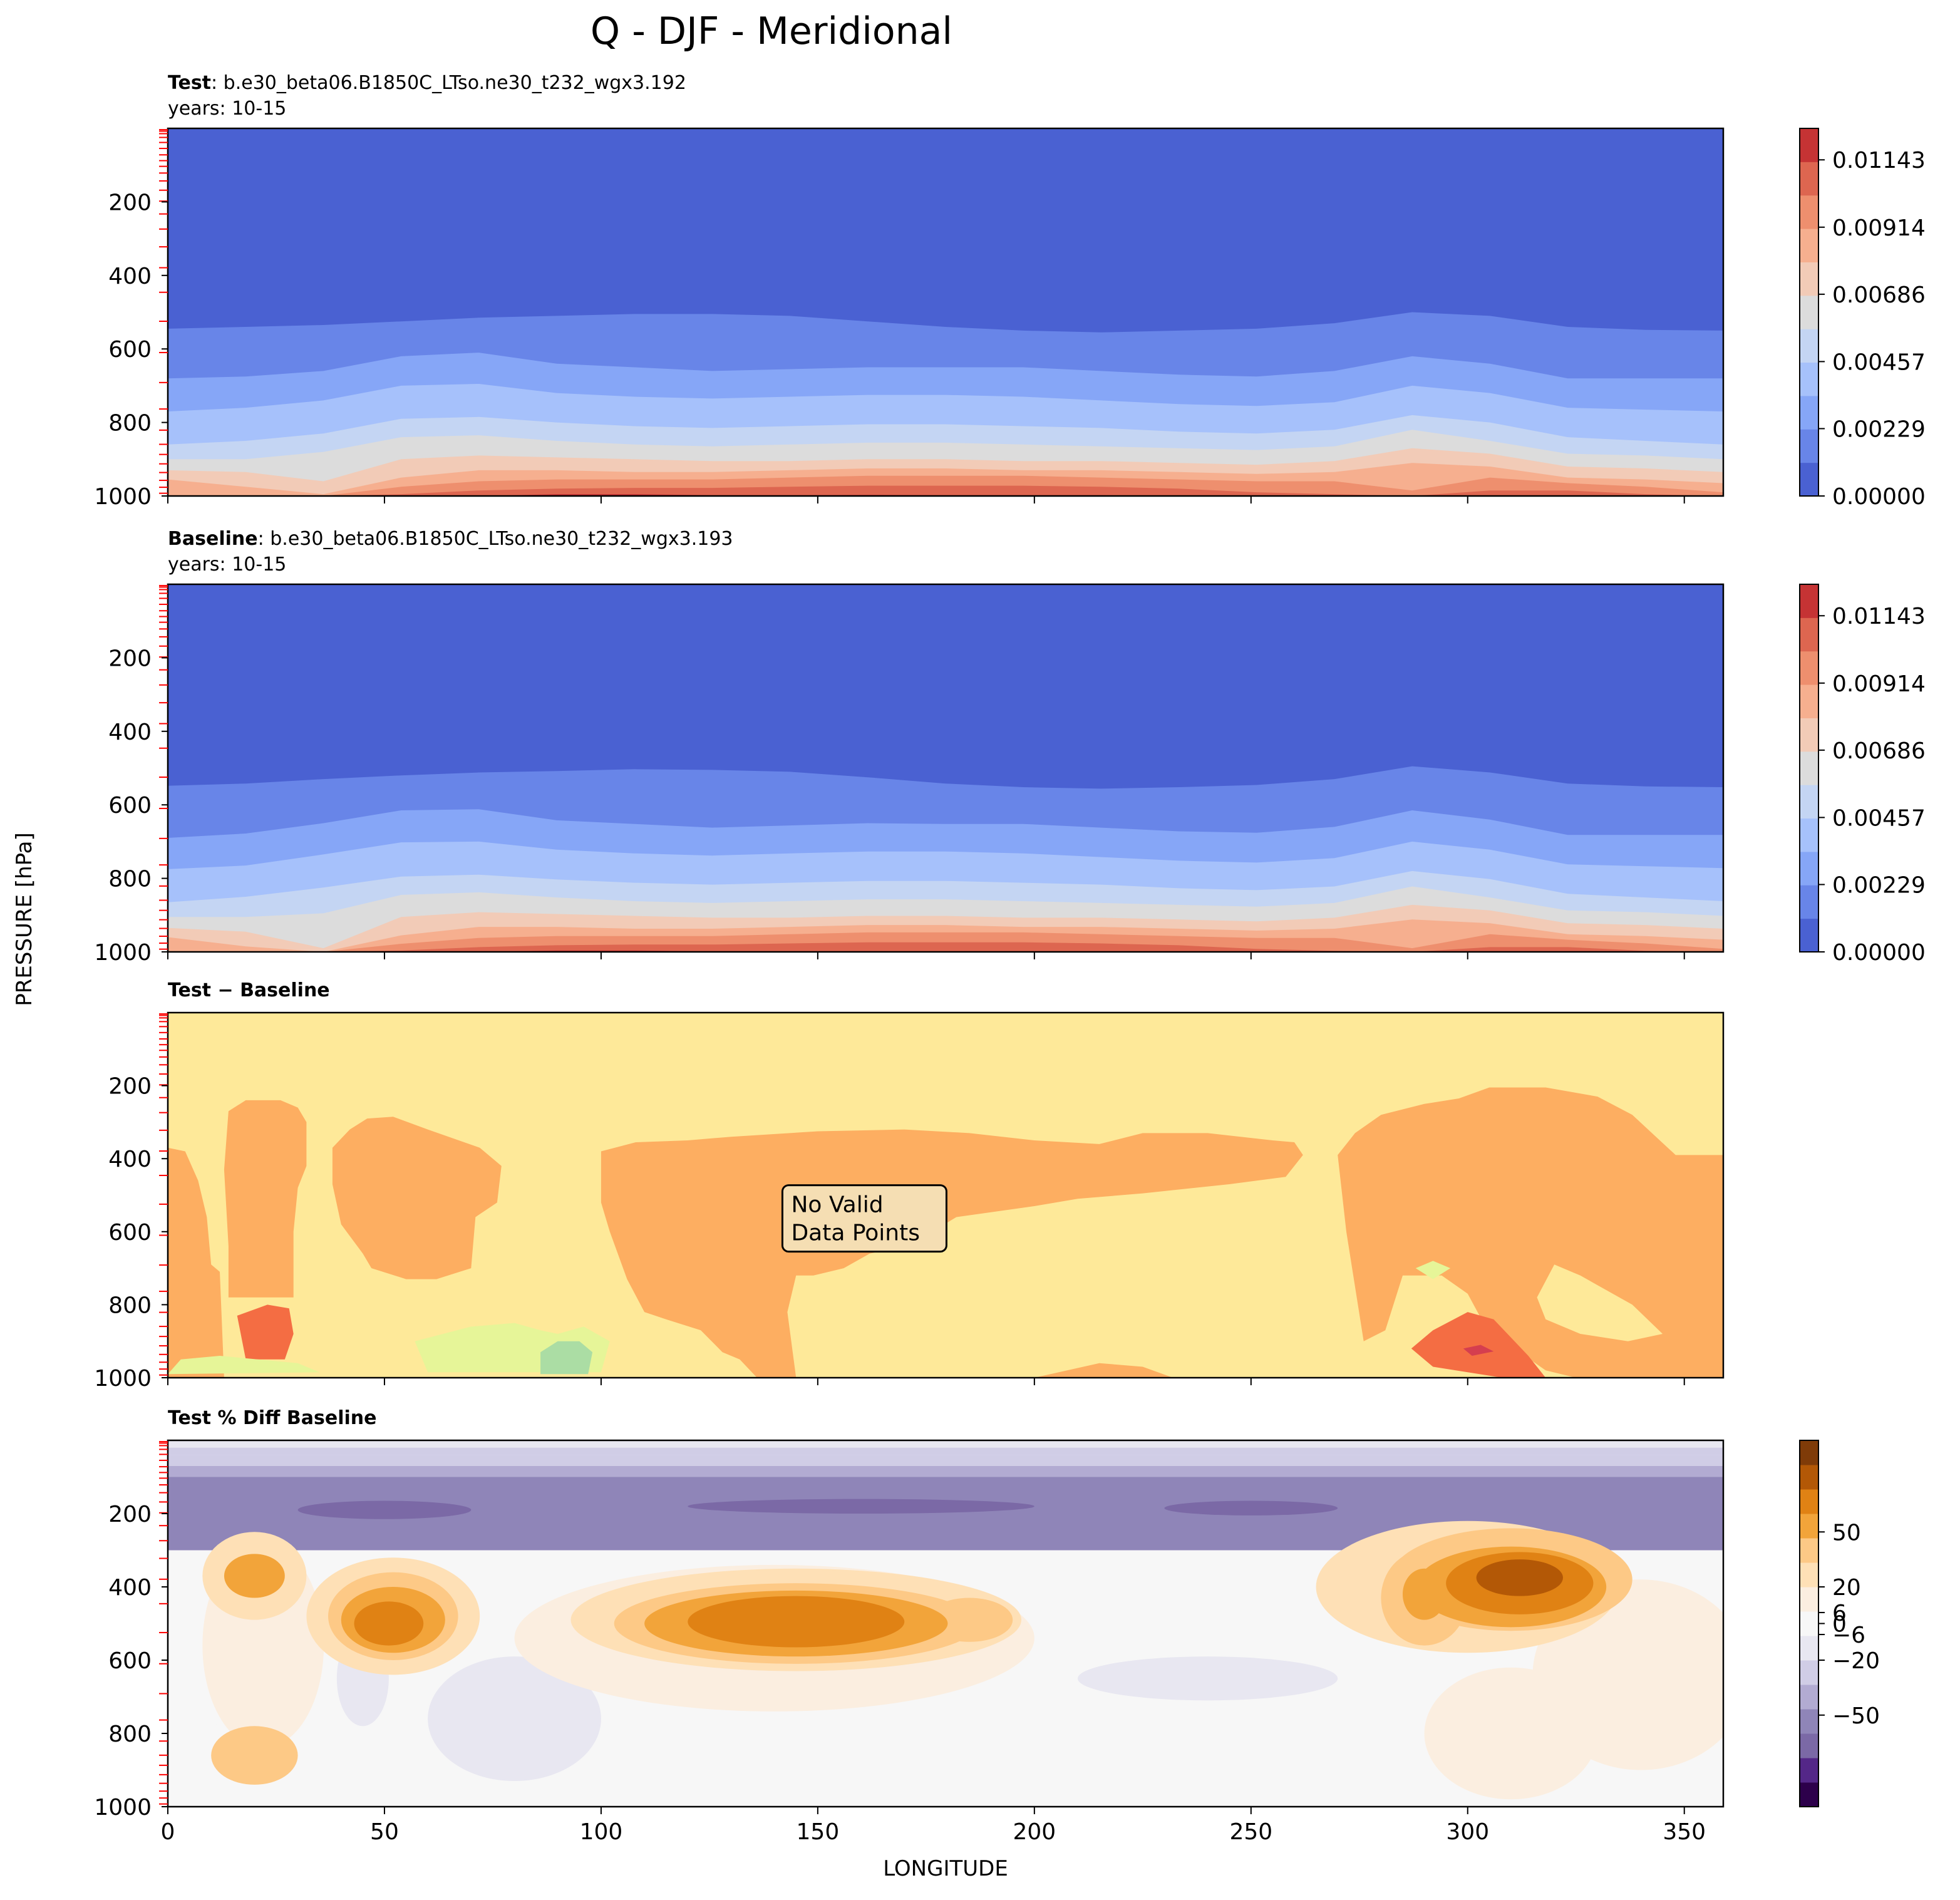  I want to click on annotation-line-2: Data Points, so click(855, 1233).